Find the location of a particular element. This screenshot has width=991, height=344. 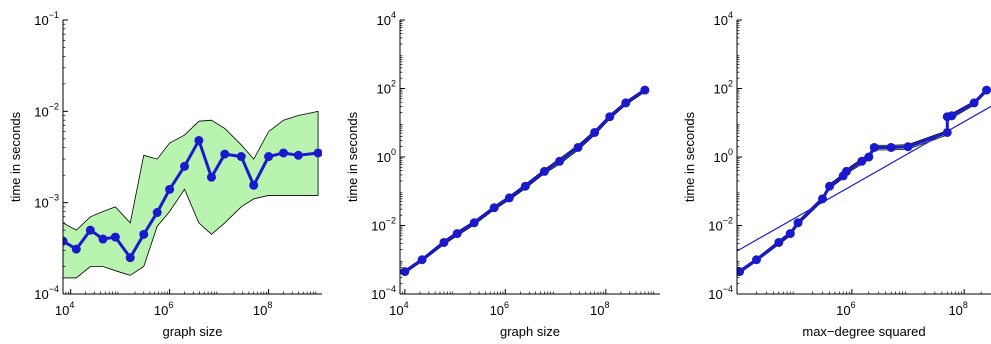

x-axis-label: max−degree squared is located at coordinates (863, 331).